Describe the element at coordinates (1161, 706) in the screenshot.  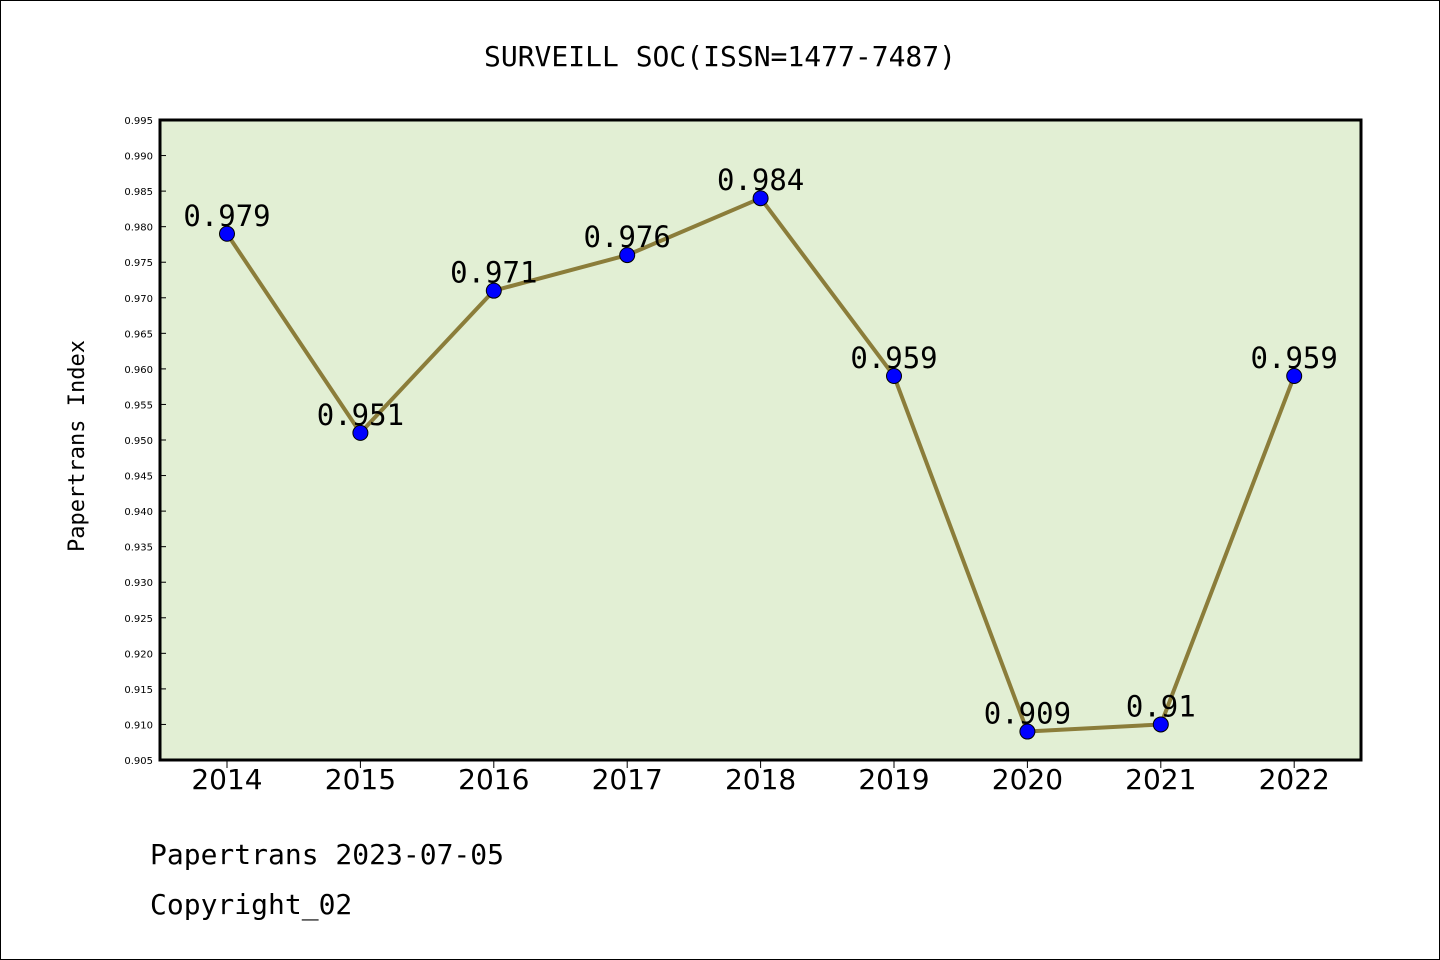
I see `data-label: 0.91` at that location.